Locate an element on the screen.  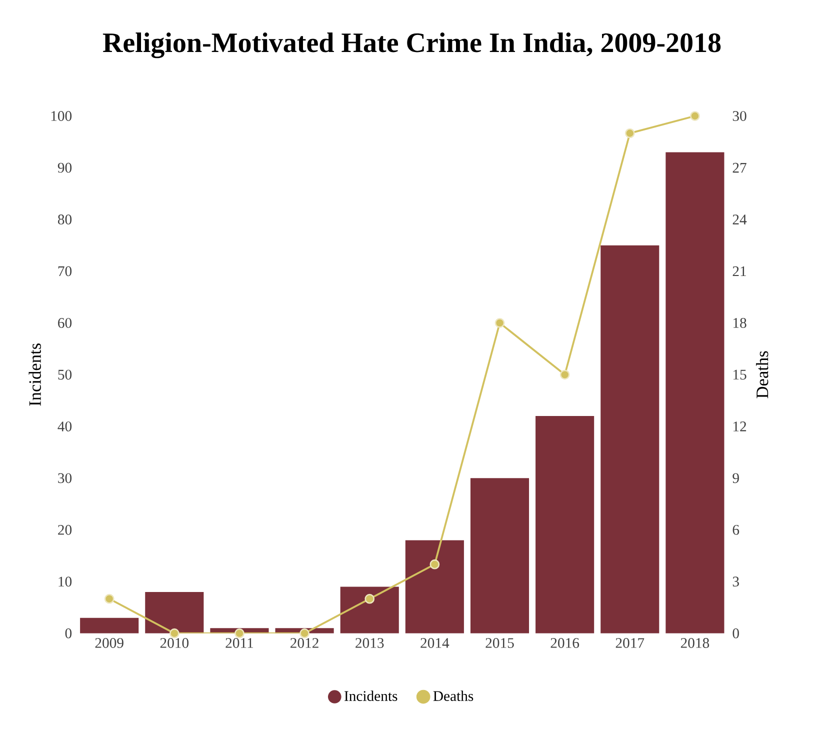
x-tick-label: 2013 is located at coordinates (370, 643).